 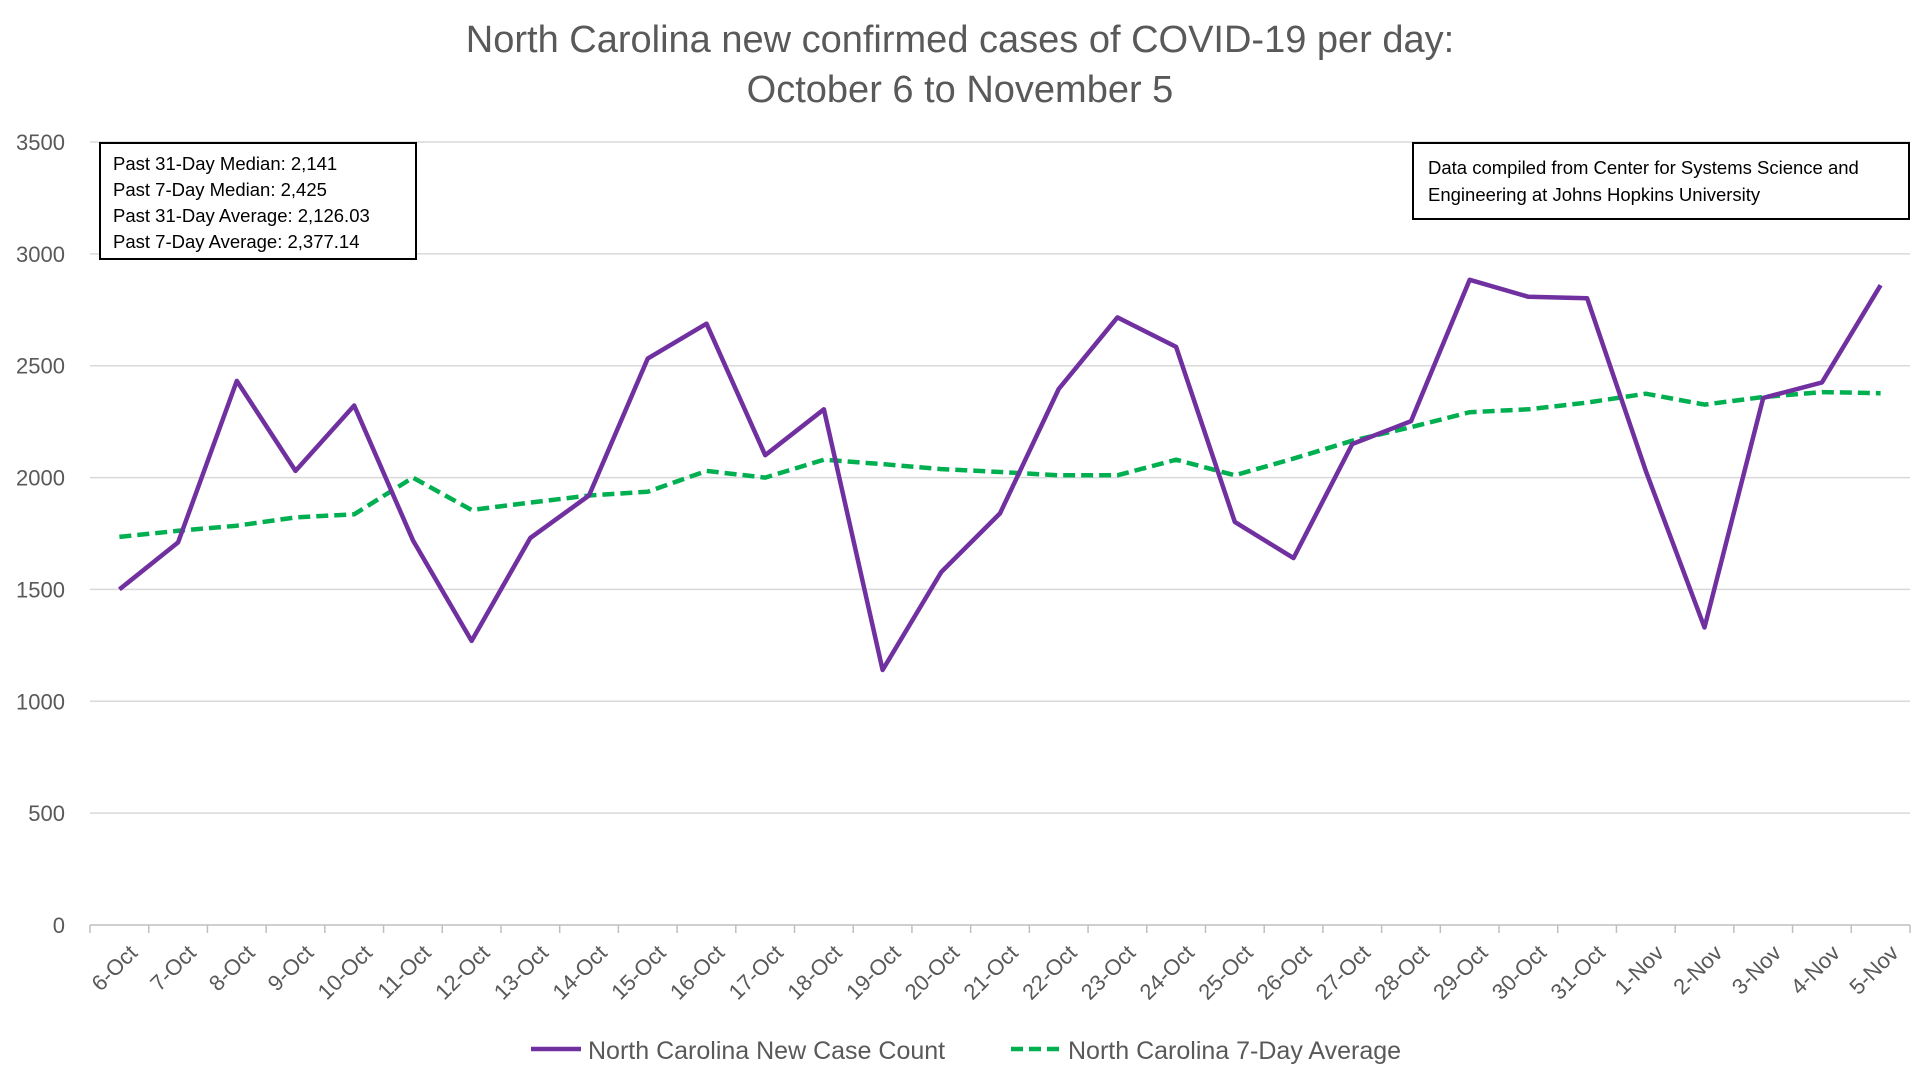 What do you see at coordinates (59, 925) in the screenshot?
I see `y-tick-label: 0` at bounding box center [59, 925].